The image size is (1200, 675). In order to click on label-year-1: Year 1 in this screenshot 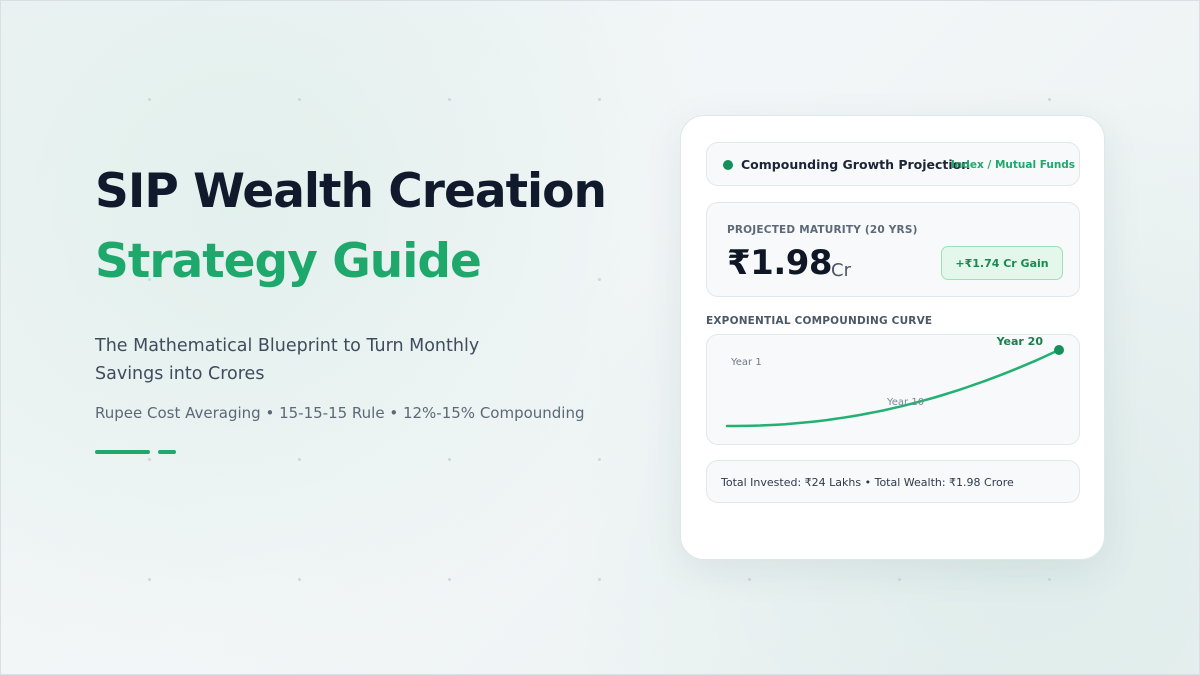, I will do `click(746, 362)`.